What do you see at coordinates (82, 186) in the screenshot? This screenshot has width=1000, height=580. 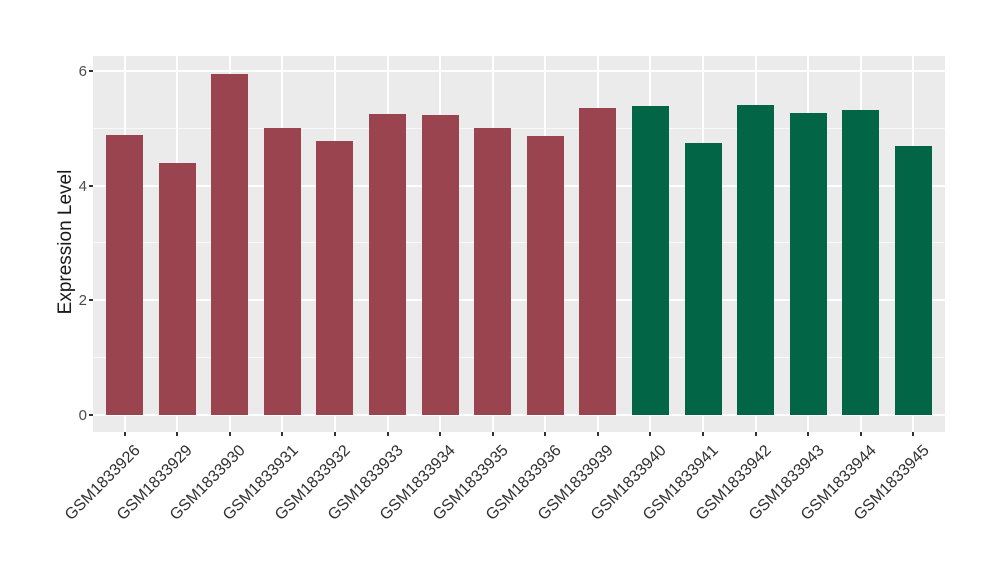 I see `y-tick-label: 4` at bounding box center [82, 186].